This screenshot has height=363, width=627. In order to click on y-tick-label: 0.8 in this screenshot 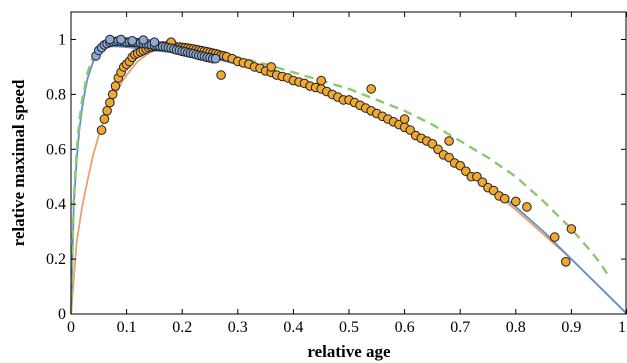, I will do `click(56, 94)`.